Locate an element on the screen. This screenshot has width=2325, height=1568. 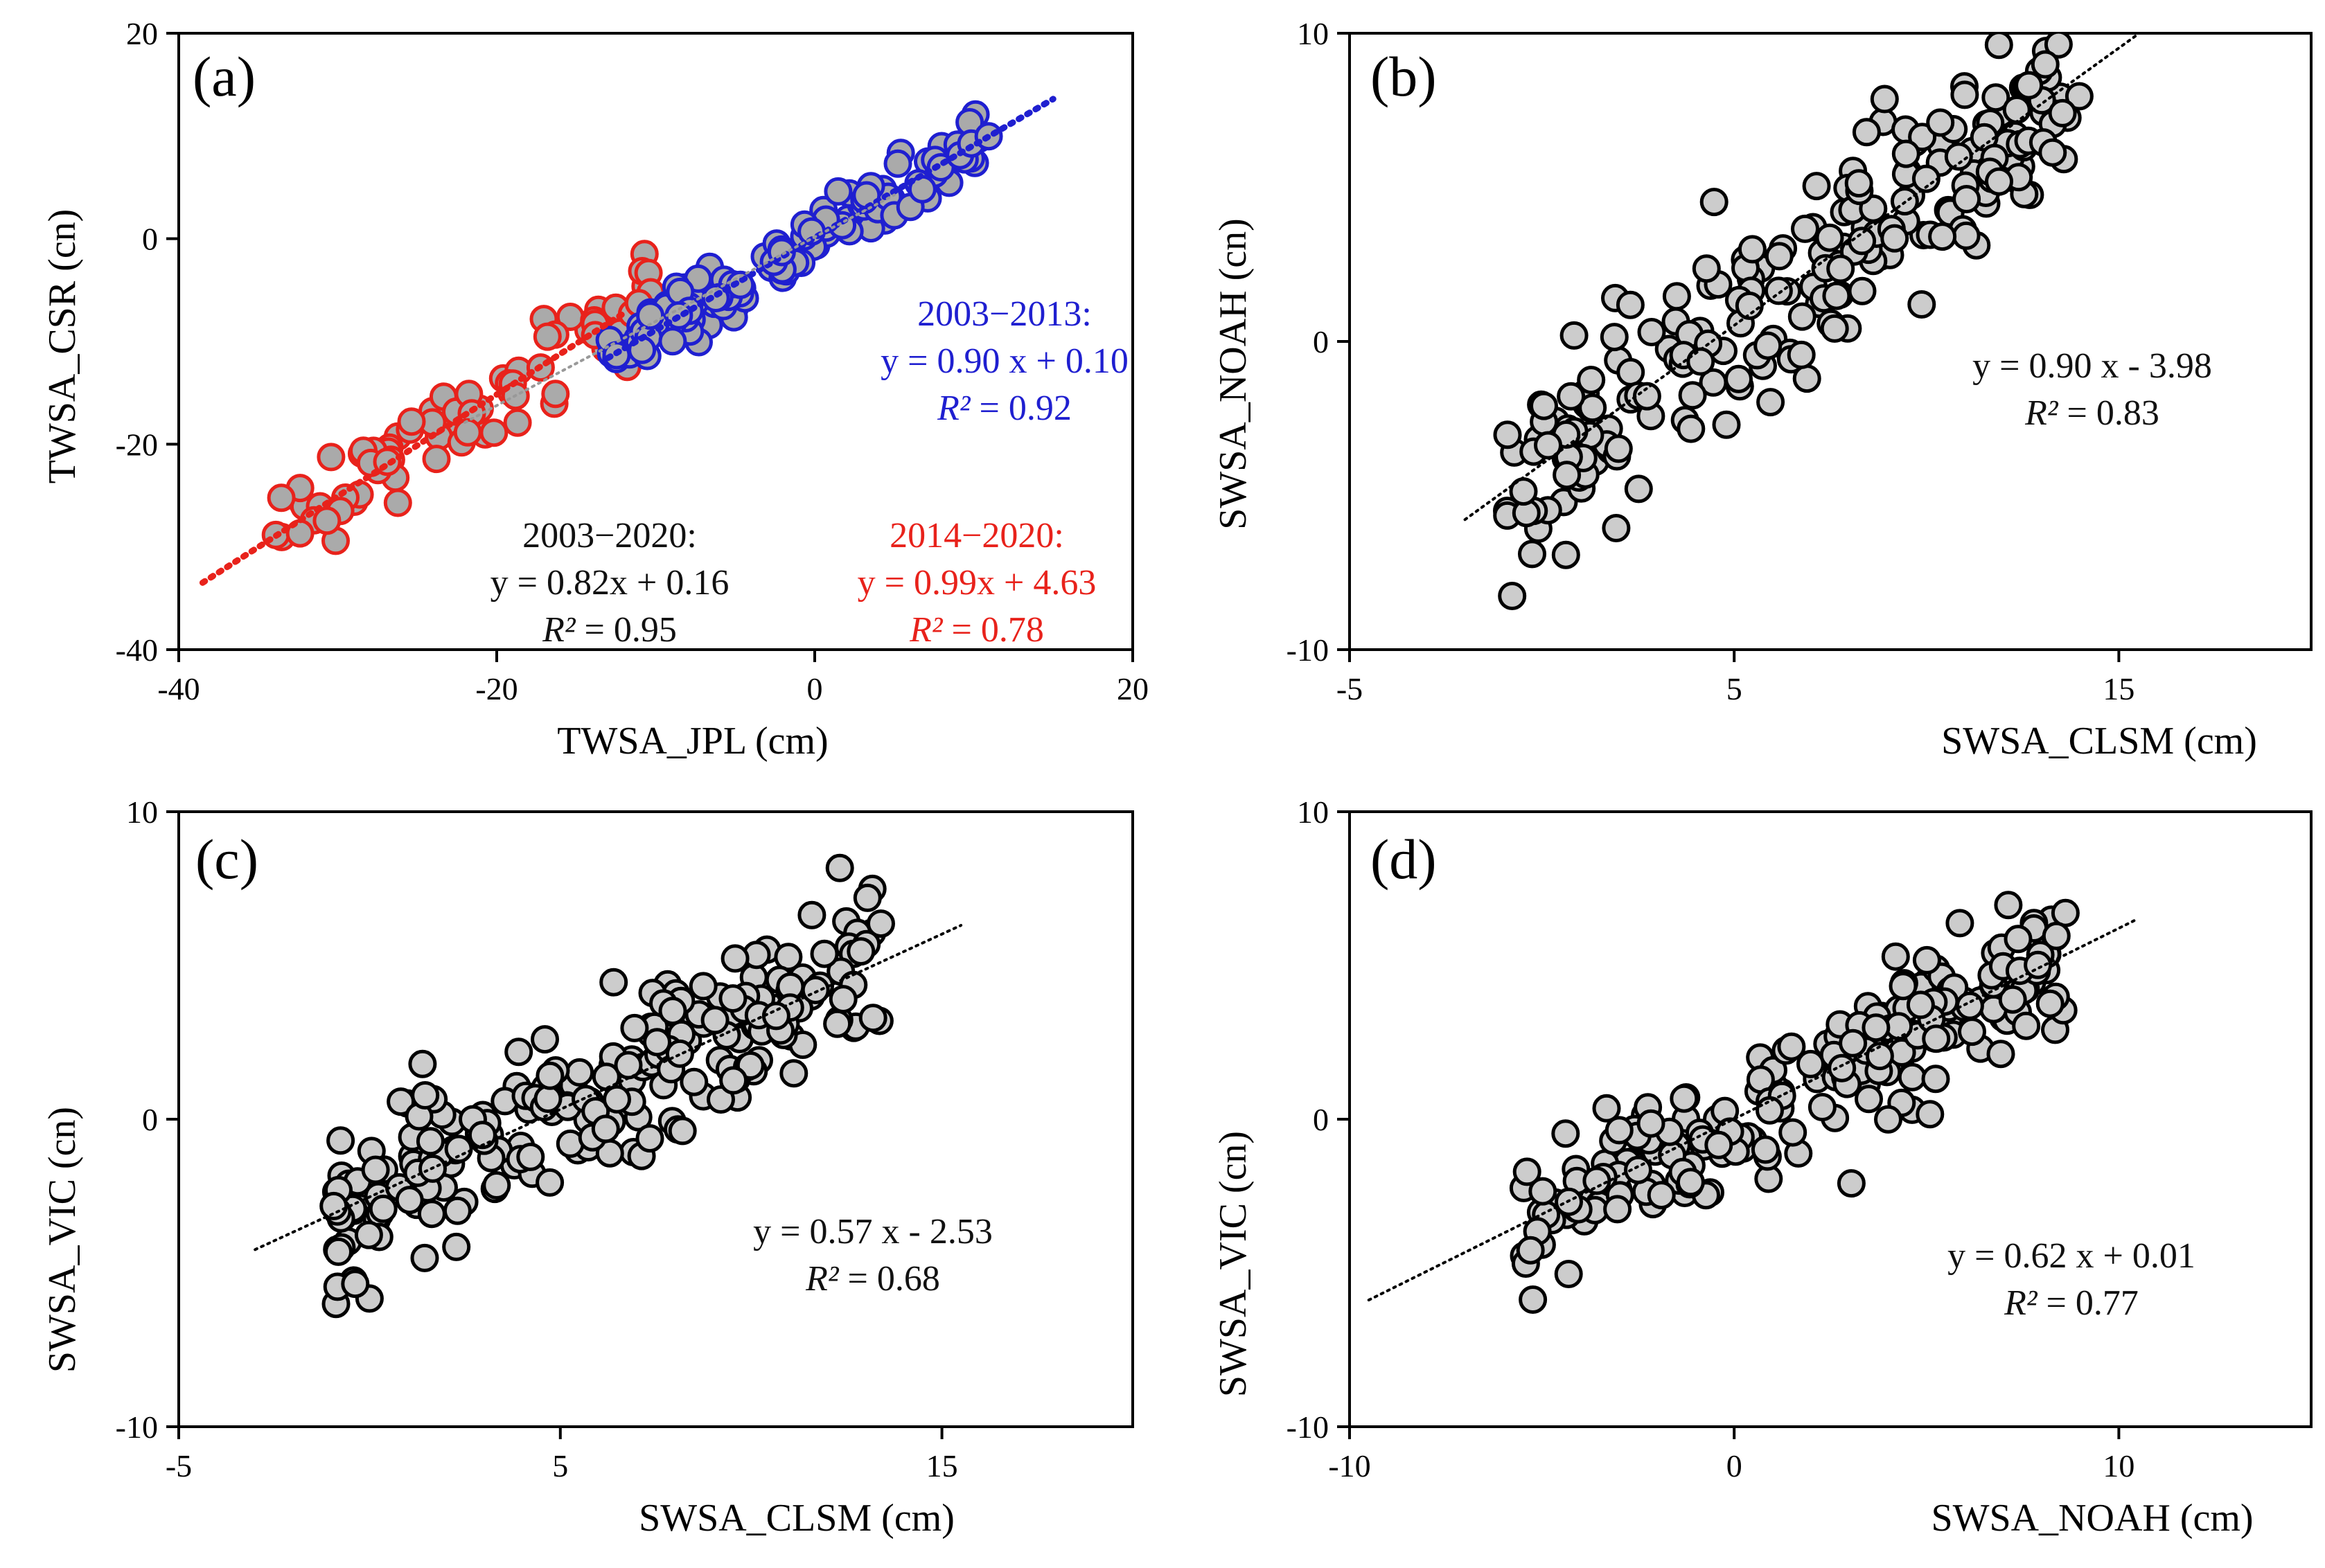
annotation-line: 2014−2020: is located at coordinates (977, 536).